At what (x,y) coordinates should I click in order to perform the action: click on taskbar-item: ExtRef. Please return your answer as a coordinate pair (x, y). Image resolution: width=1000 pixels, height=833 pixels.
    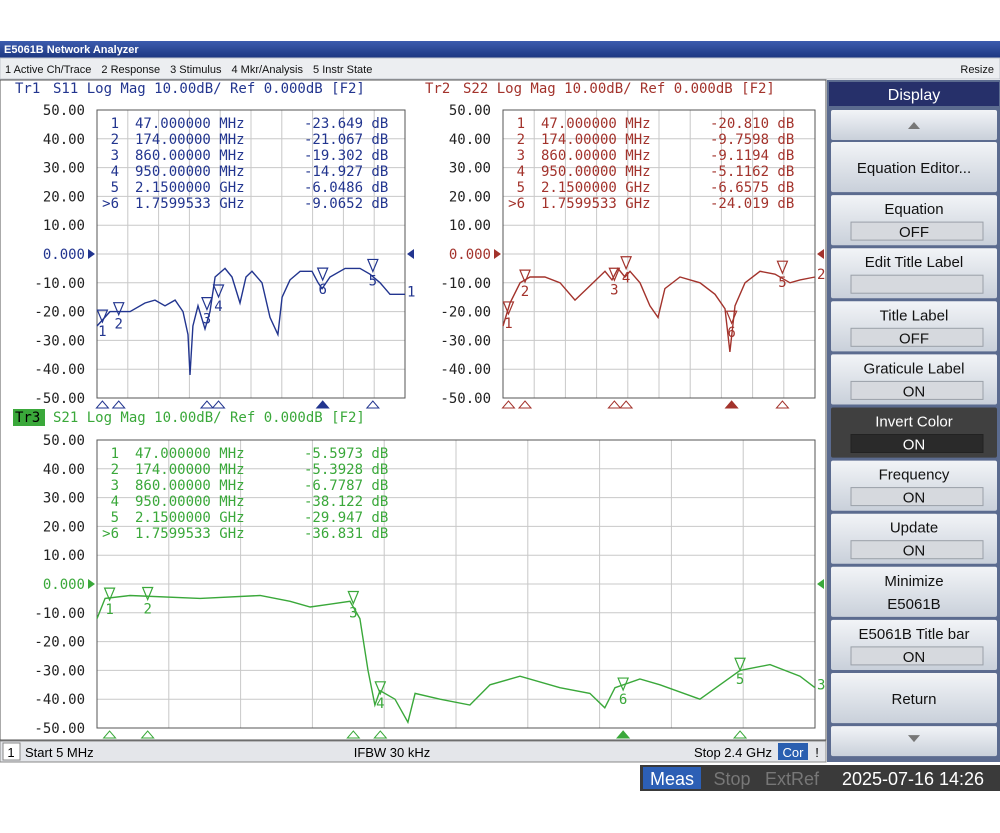
    Looking at the image, I should click on (792, 779).